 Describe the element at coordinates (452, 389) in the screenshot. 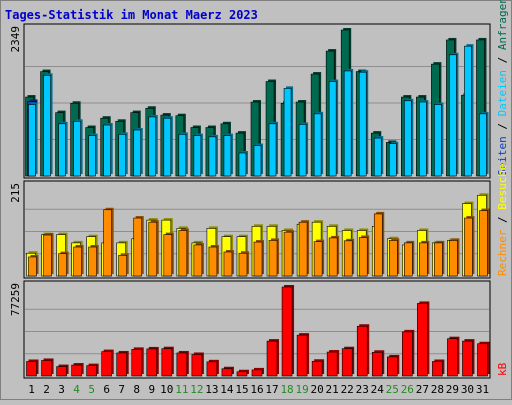

I see `x-tick-label: 29` at that location.